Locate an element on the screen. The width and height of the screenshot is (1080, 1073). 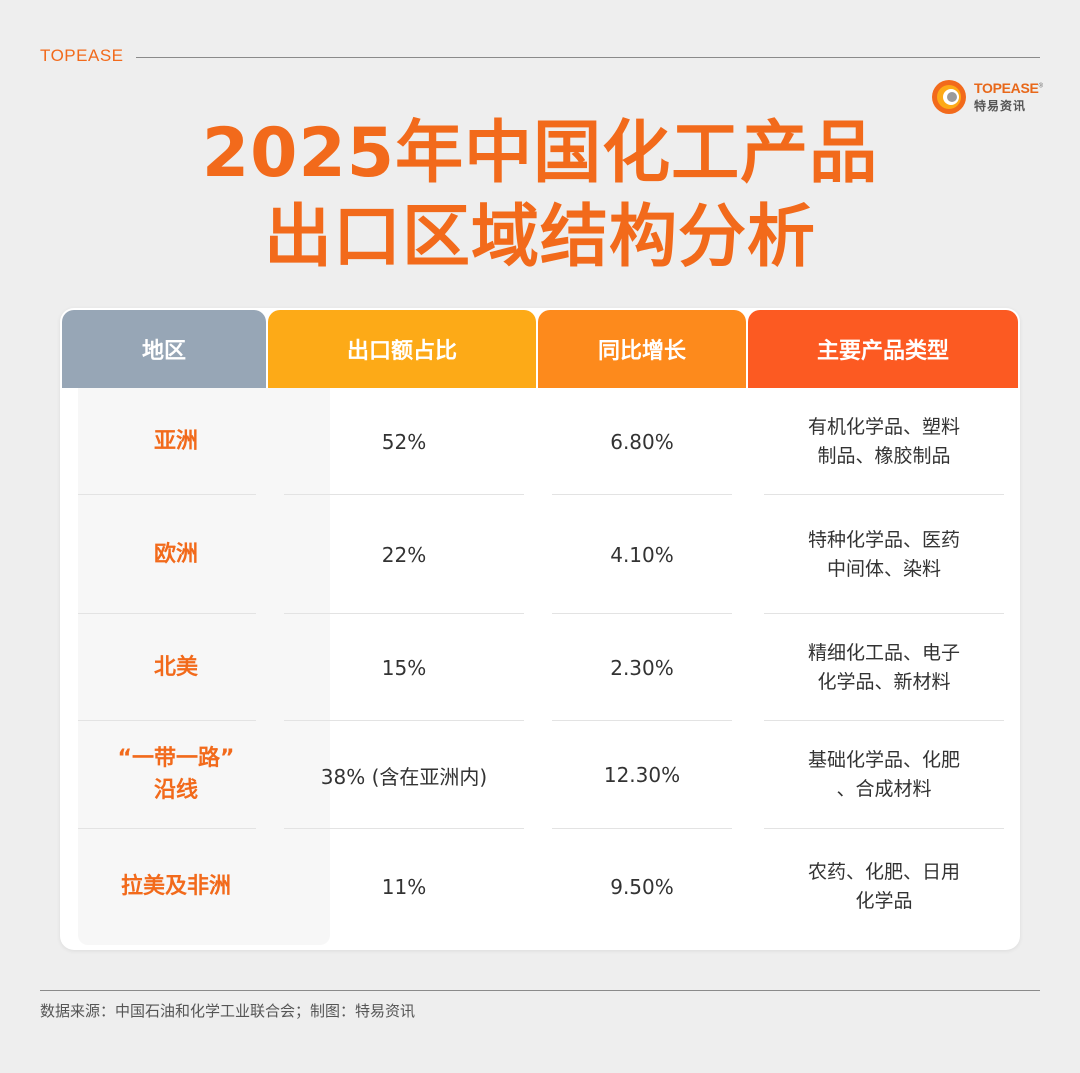
share-cell: 15% is located at coordinates (404, 667).